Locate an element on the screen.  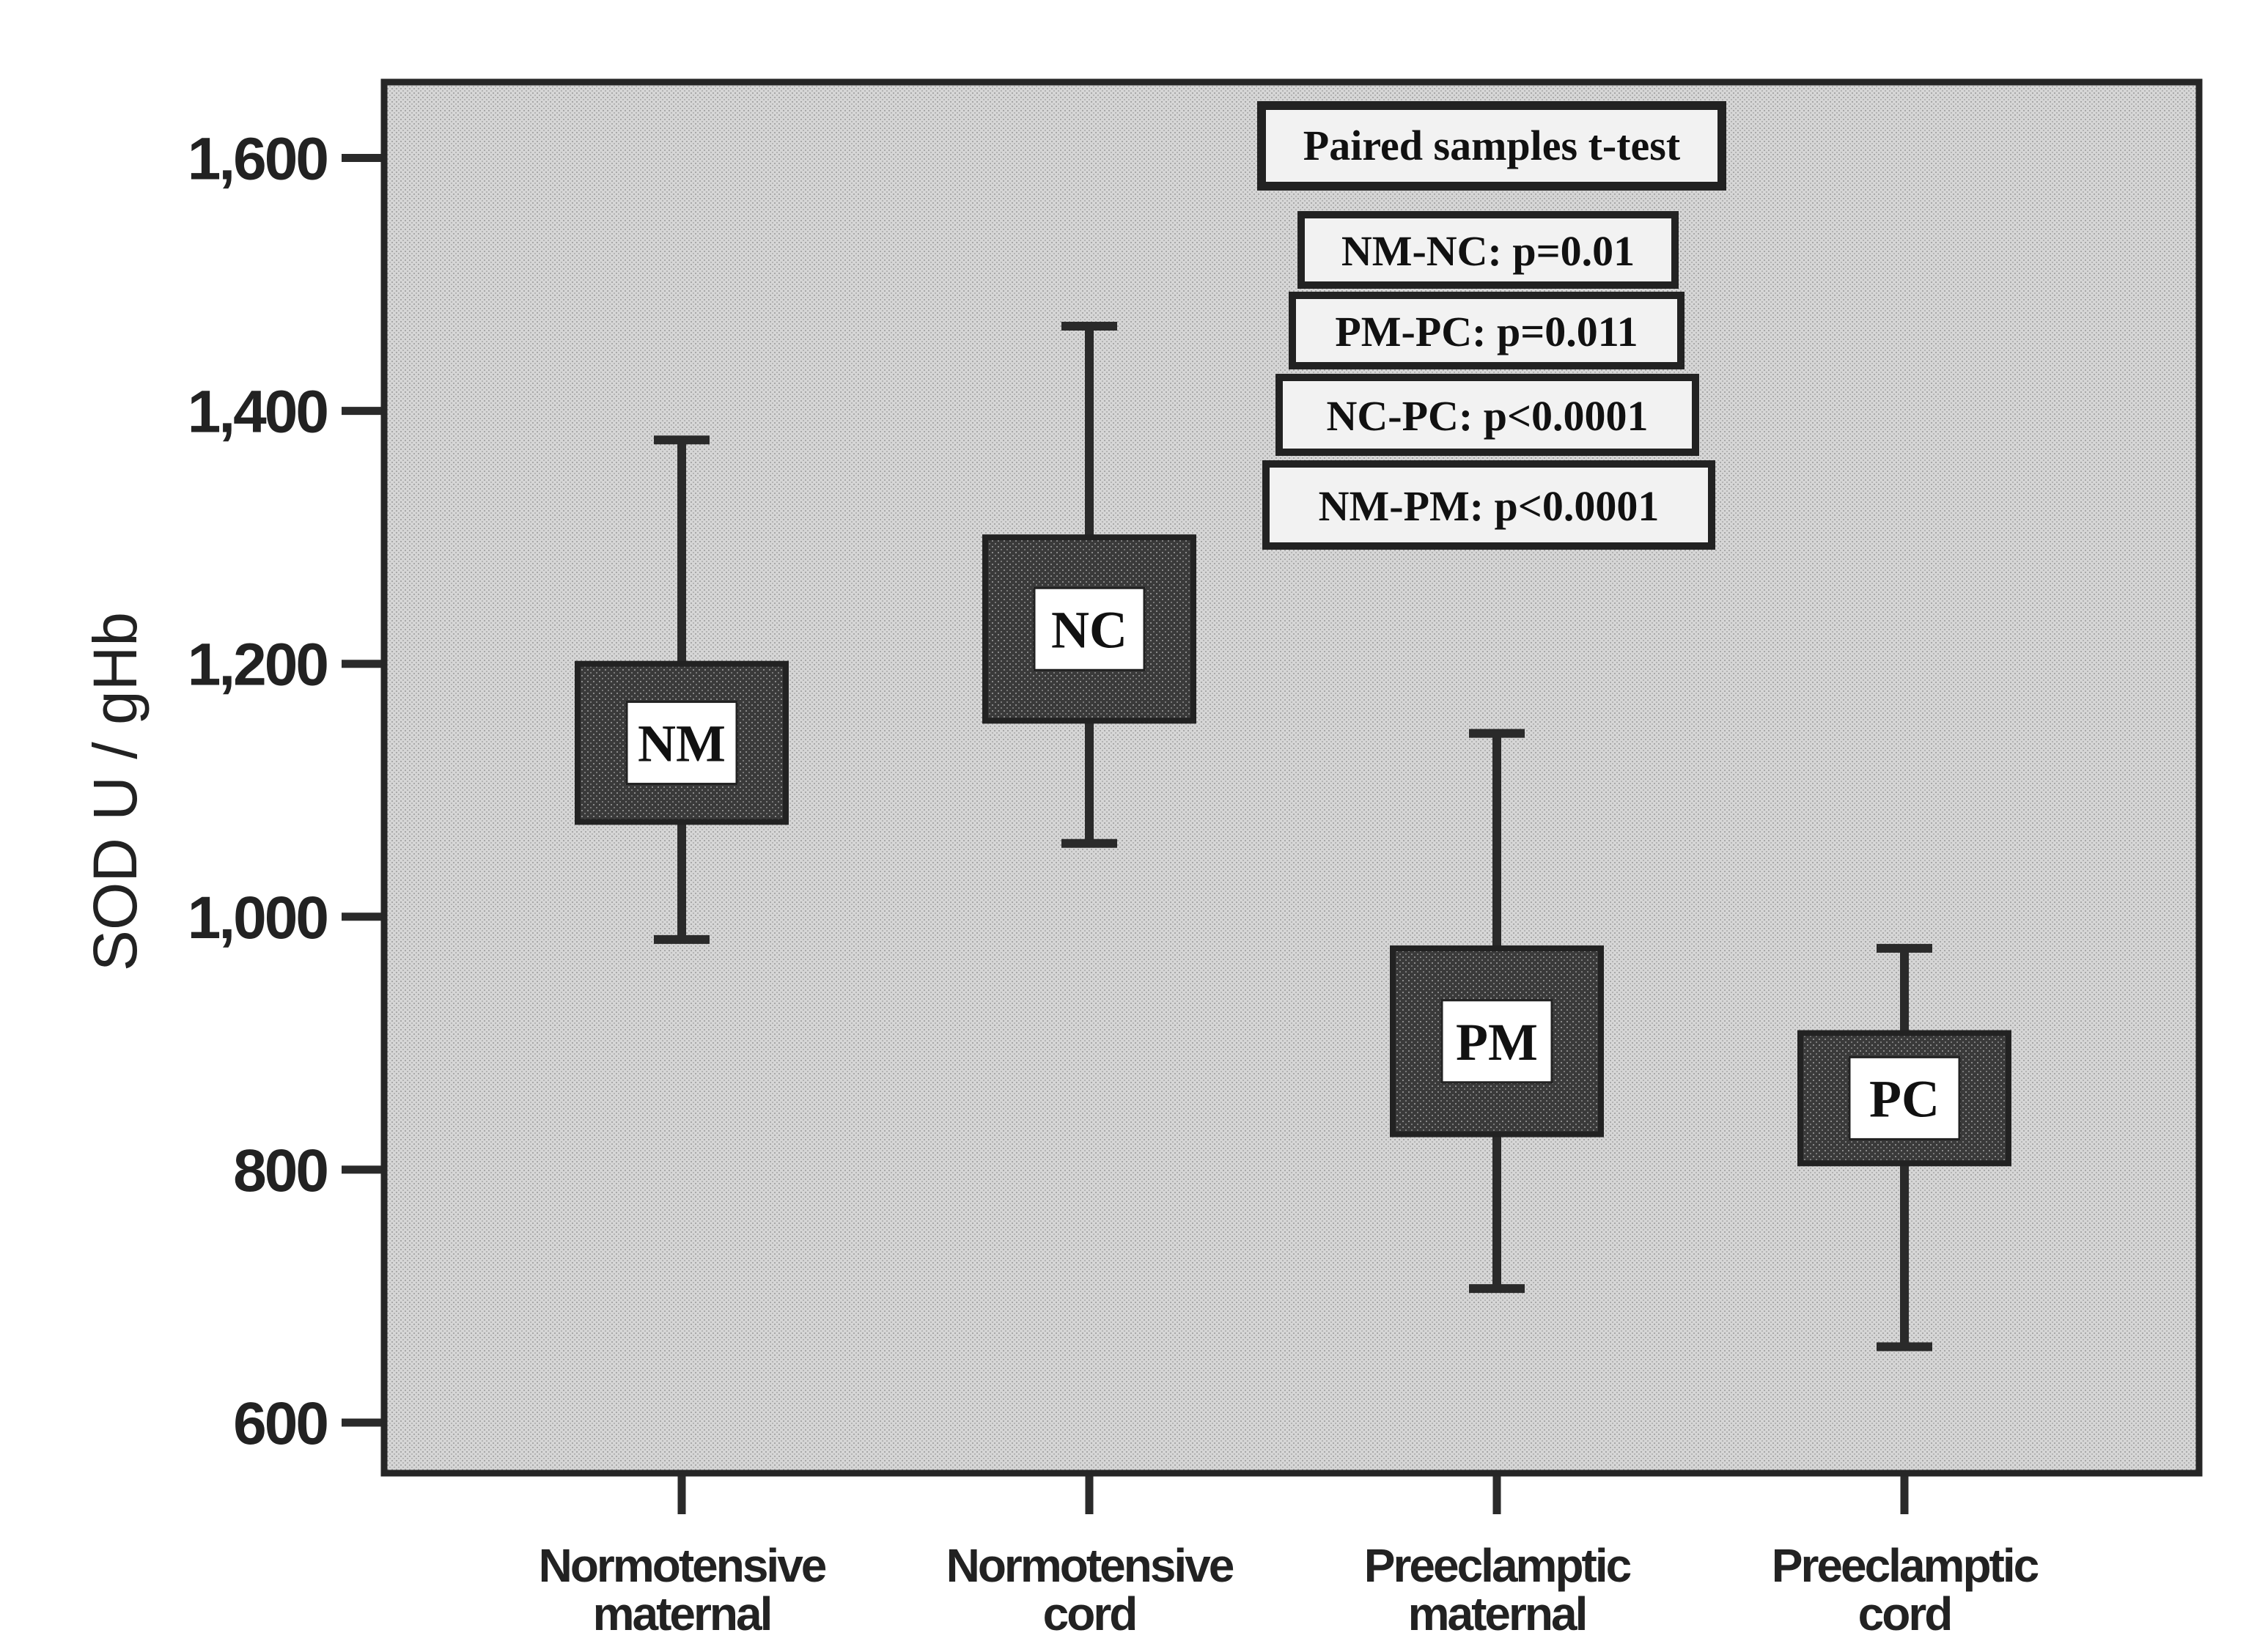
box-label: PM is located at coordinates (1497, 1042).